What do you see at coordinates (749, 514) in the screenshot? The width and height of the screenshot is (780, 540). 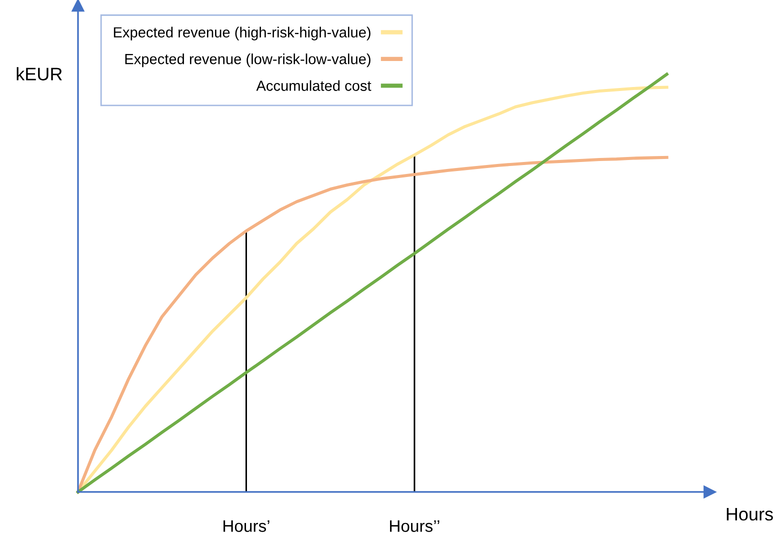 I see `x-axis-title: Hours` at bounding box center [749, 514].